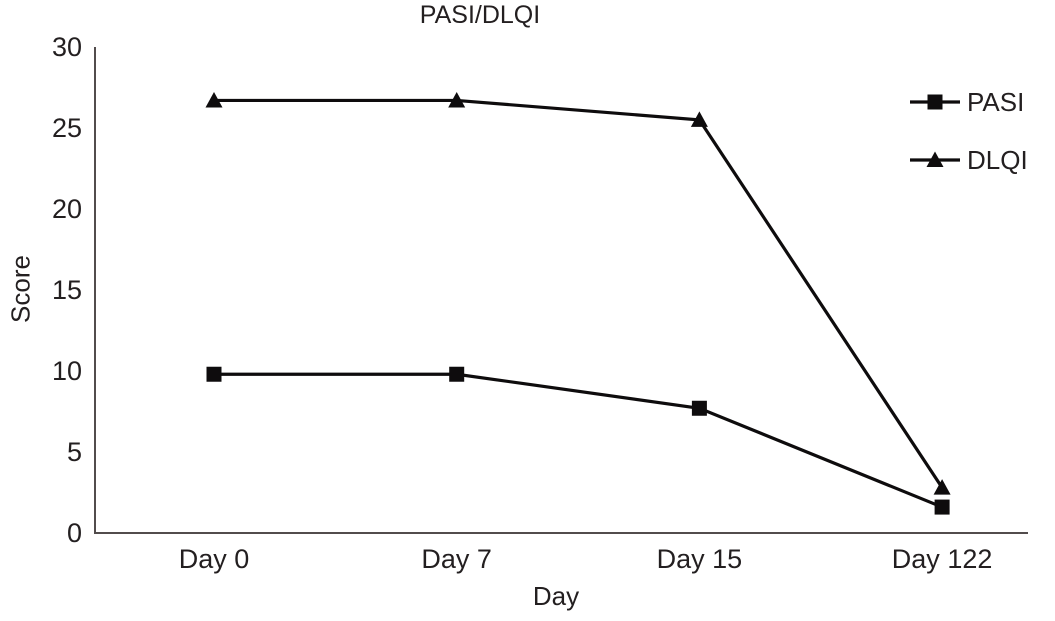 The height and width of the screenshot is (621, 1055). I want to click on legend-item-pasi: PASI, so click(969, 102).